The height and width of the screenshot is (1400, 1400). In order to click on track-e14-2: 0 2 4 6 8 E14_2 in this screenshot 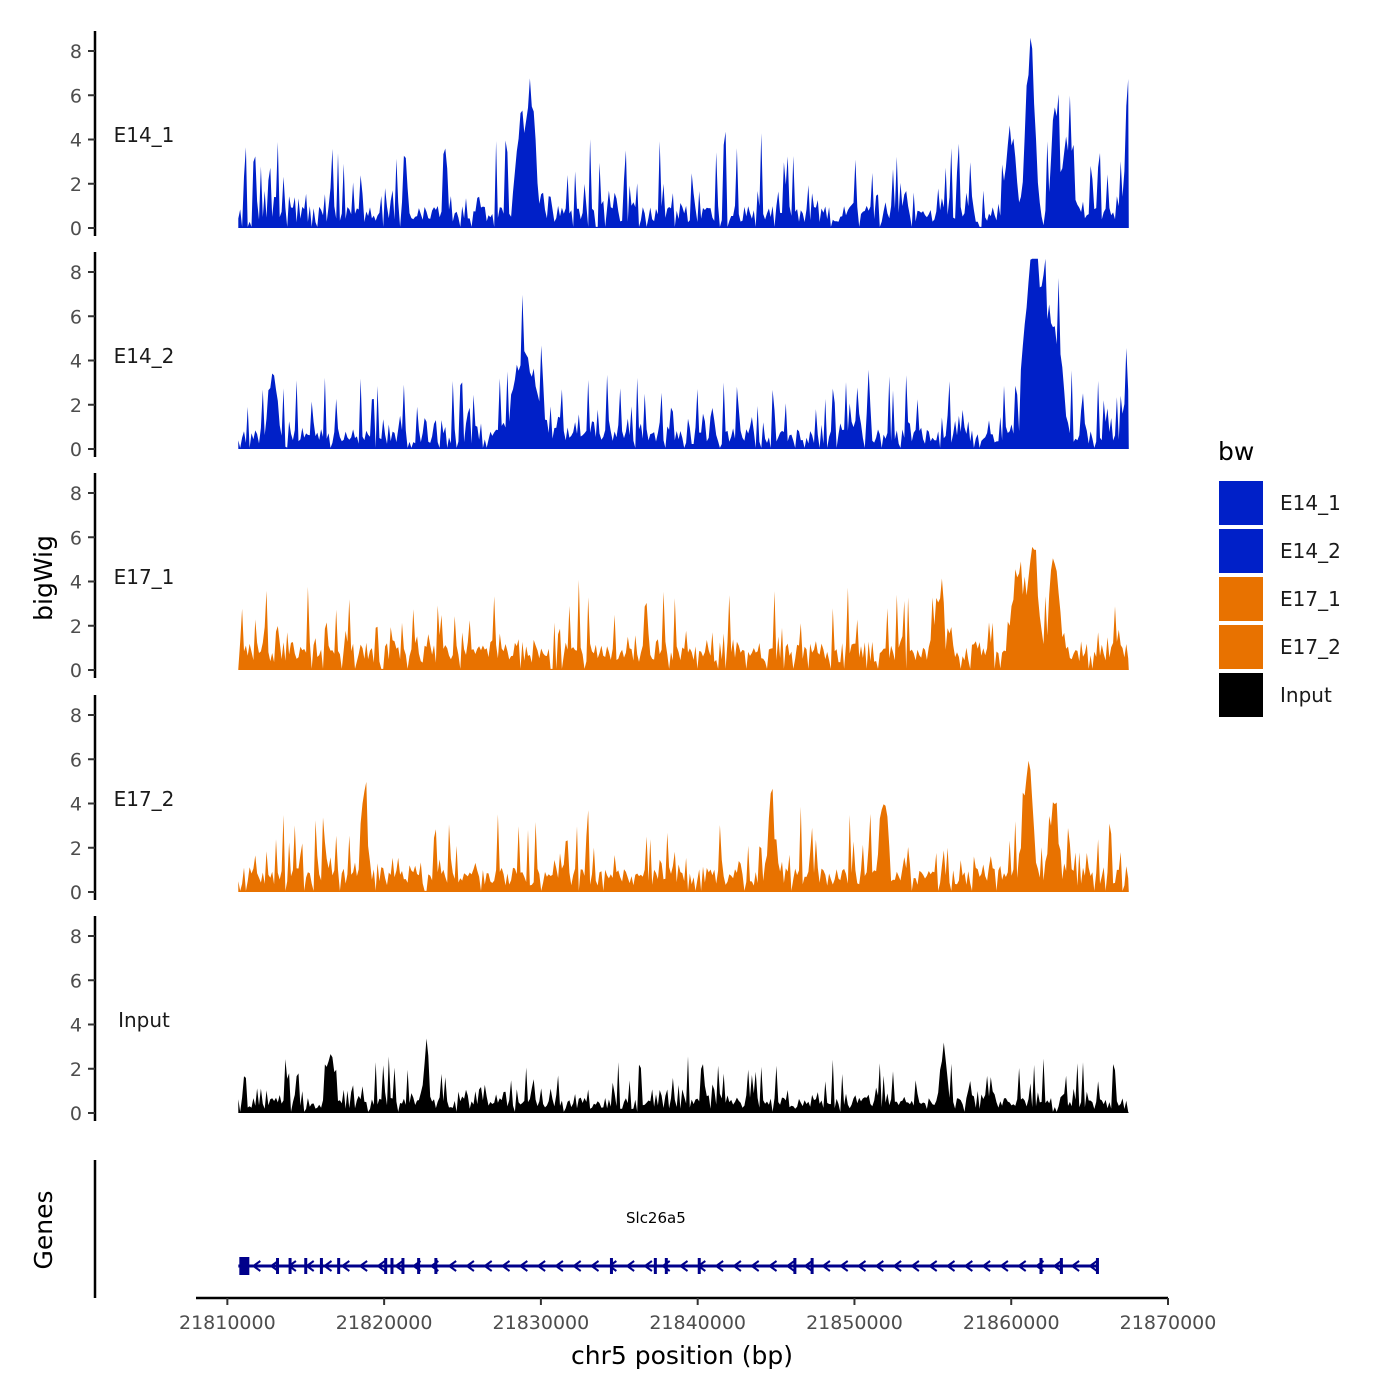, I will do `click(599, 356)`.